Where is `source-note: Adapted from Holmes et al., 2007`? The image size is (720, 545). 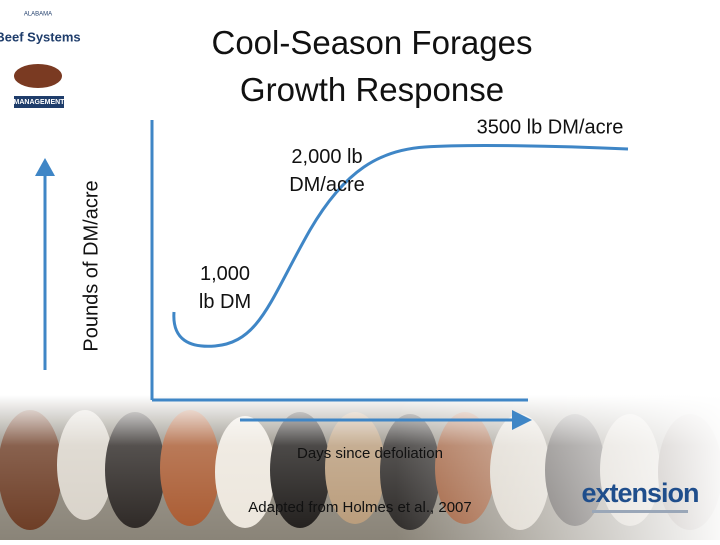
source-note: Adapted from Holmes et al., 2007 is located at coordinates (359, 507).